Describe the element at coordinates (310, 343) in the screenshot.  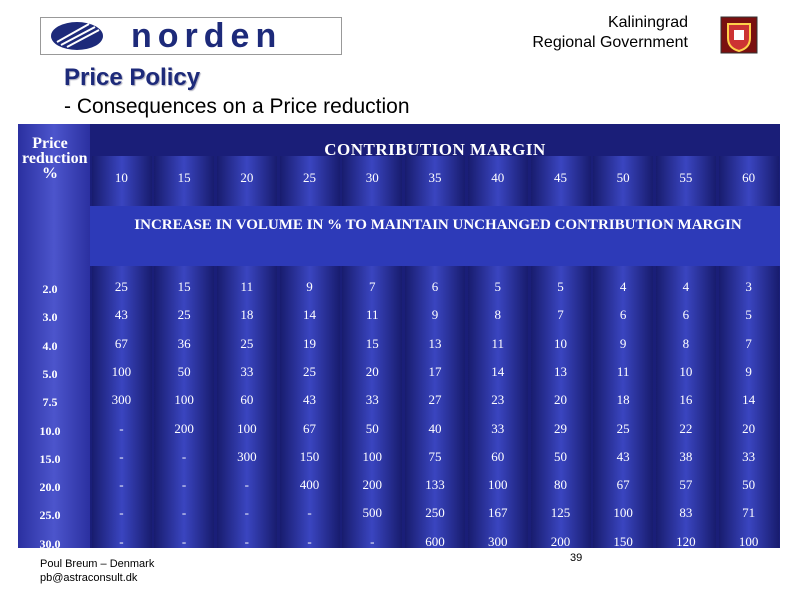
I see `cell: 19` at that location.